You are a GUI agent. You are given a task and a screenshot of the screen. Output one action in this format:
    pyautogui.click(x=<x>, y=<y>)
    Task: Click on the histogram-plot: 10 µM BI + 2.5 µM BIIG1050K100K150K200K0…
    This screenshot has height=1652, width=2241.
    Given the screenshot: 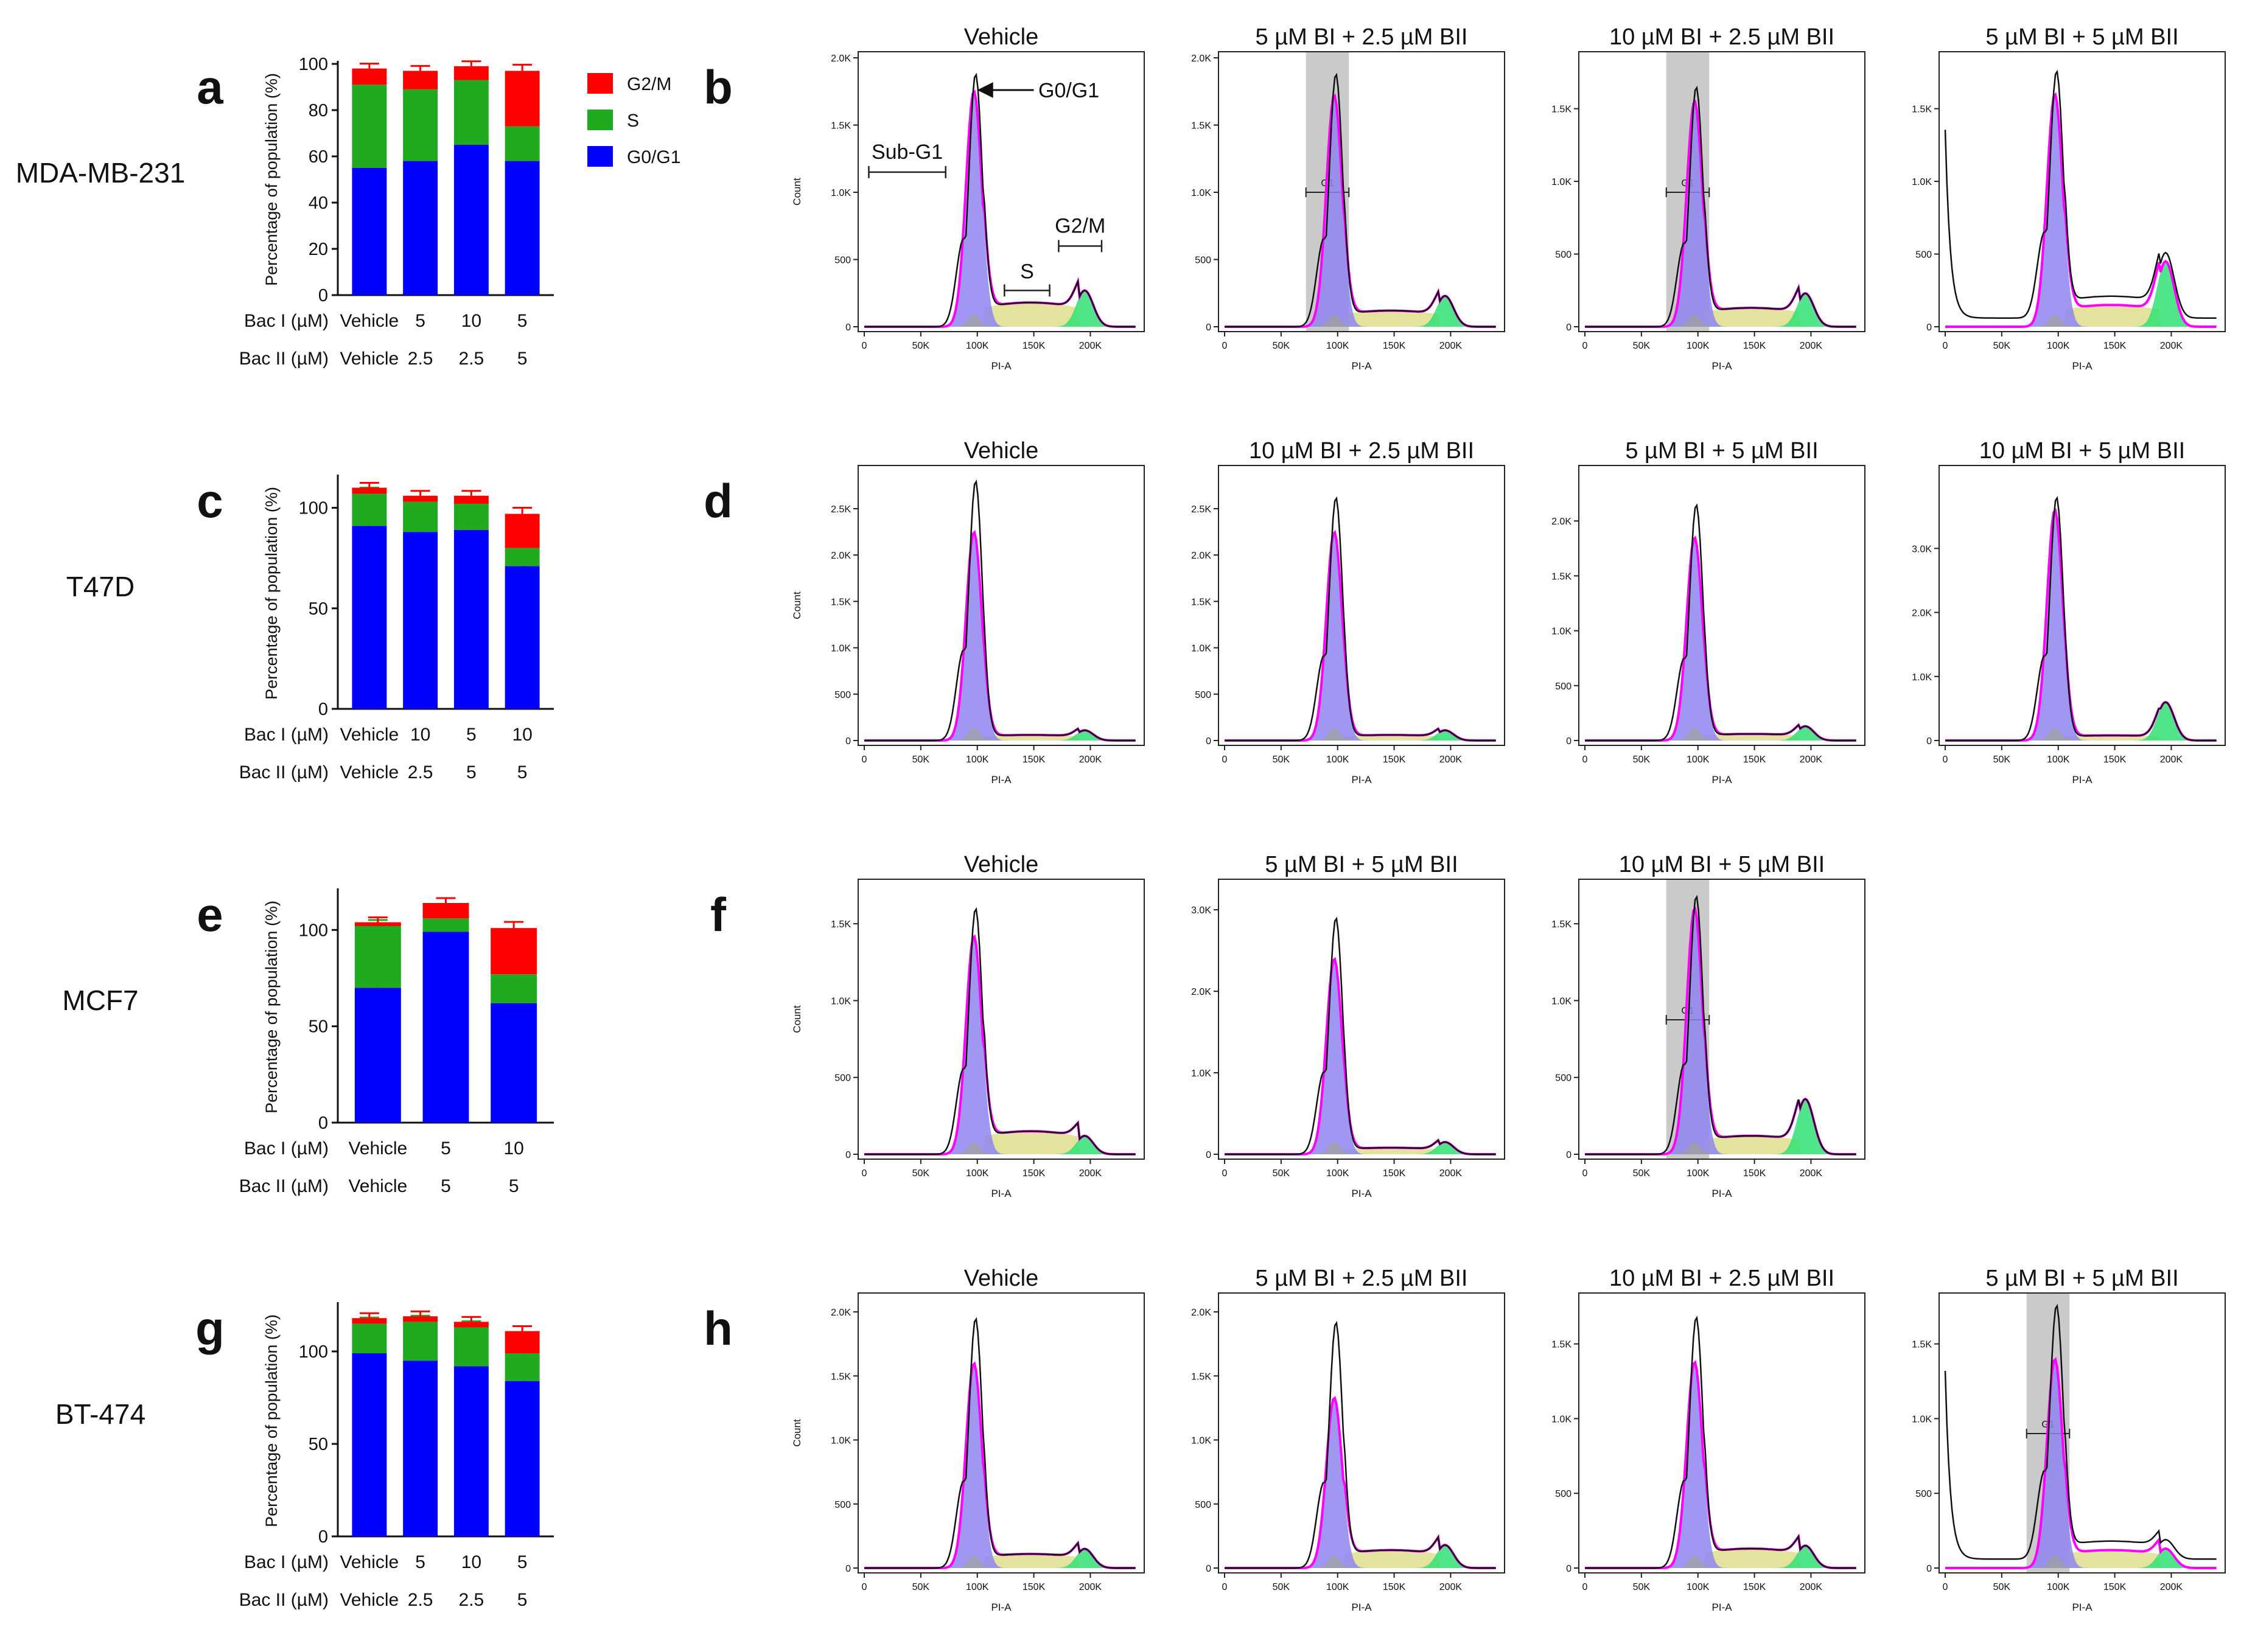 What is the action you would take?
    pyautogui.click(x=1708, y=198)
    